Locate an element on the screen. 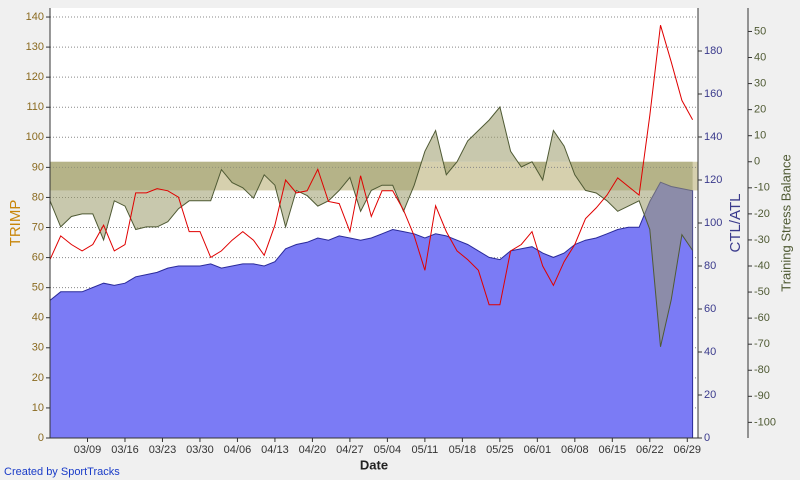 This screenshot has height=480, width=800. x-tick-label: 05/25 is located at coordinates (500, 450).